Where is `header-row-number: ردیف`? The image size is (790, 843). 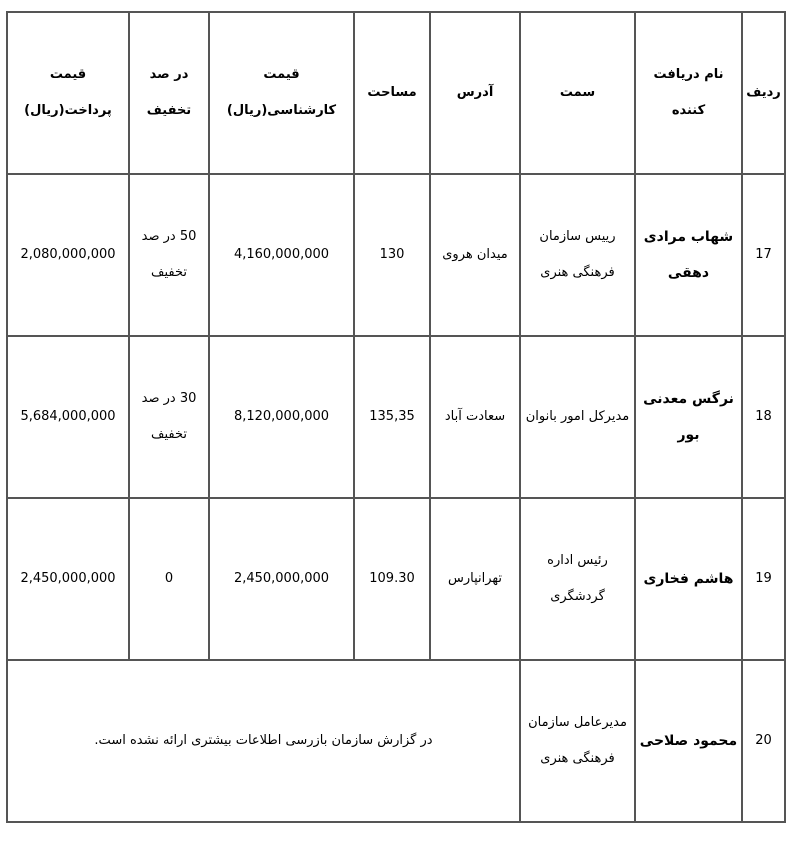 header-row-number: ردیف is located at coordinates (763, 93).